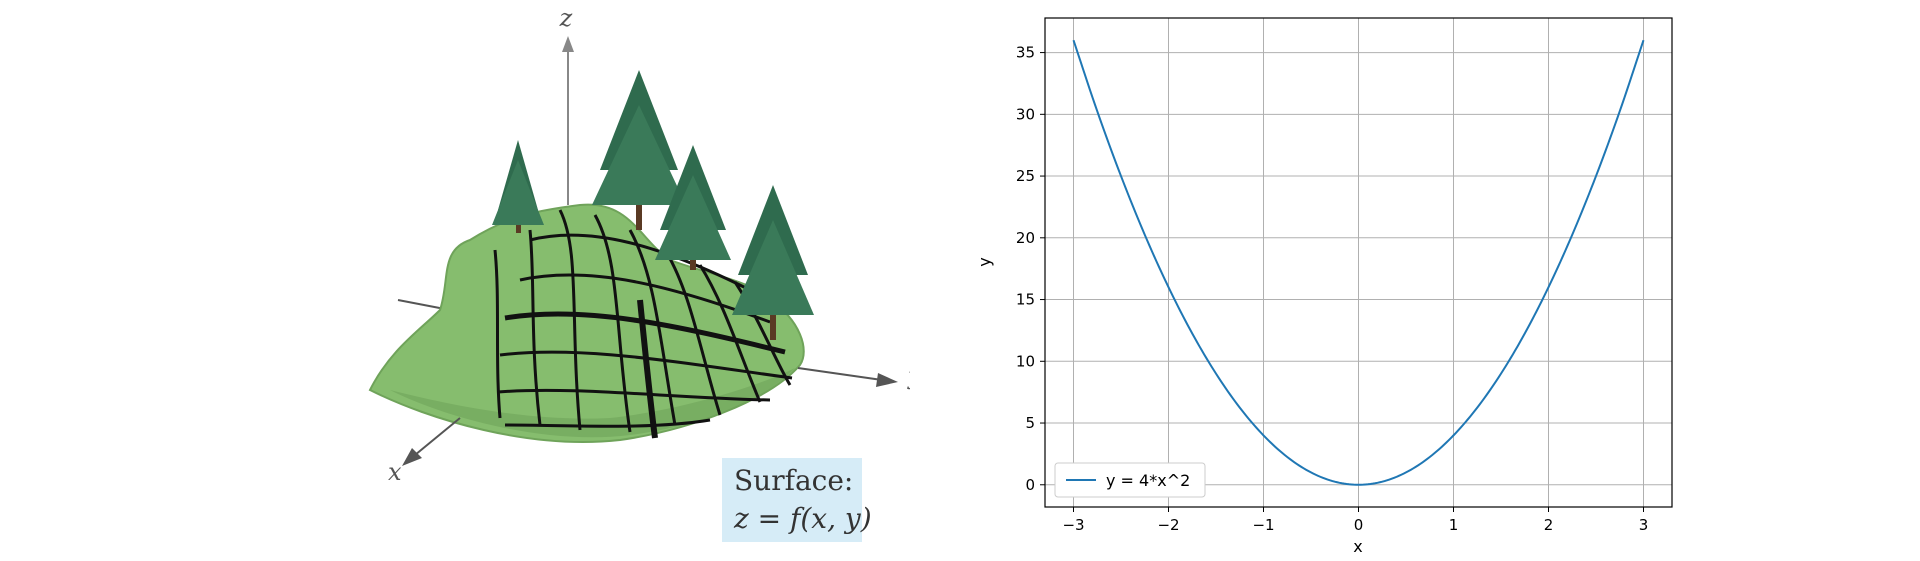 Image resolution: width=1920 pixels, height=561 pixels. What do you see at coordinates (568, 44) in the screenshot?
I see `z-axis-arrowhead` at bounding box center [568, 44].